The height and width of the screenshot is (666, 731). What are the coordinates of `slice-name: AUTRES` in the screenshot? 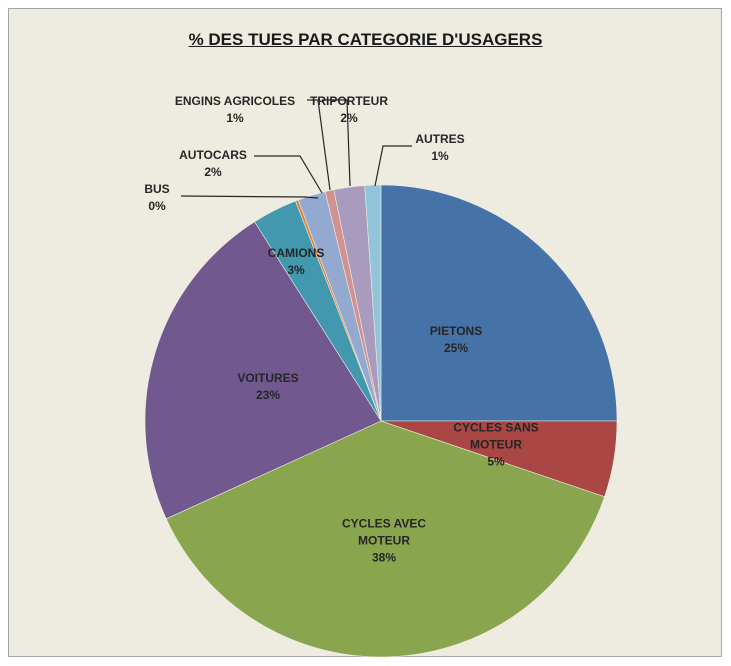 It's located at (440, 139).